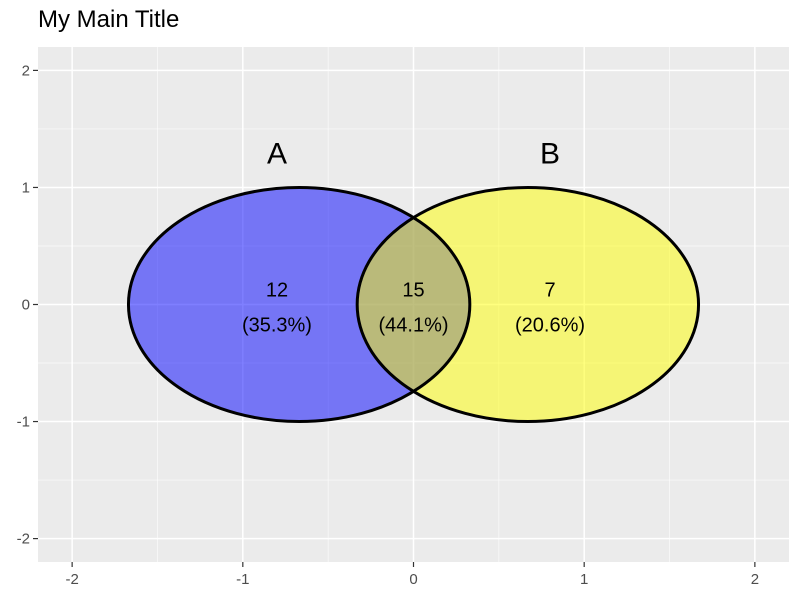 Image resolution: width=800 pixels, height=600 pixels. Describe the element at coordinates (549, 291) in the screenshot. I see `region-count: 7` at that location.